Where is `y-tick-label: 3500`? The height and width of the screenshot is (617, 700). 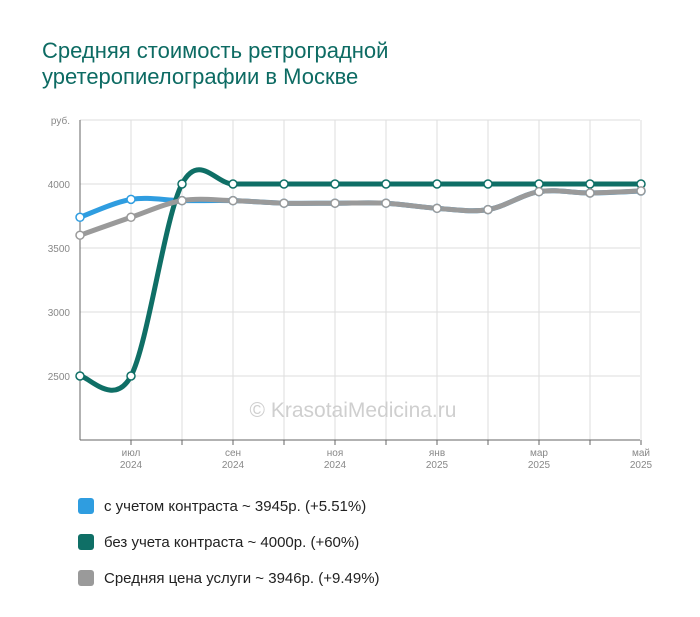
y-tick-label: 3500 is located at coordinates (59, 249).